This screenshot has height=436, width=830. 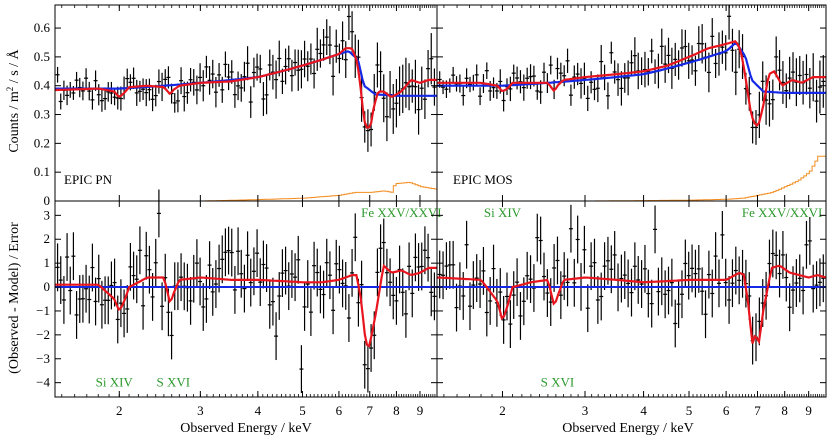 I want to click on x-tick-label: 3, so click(x=585, y=410).